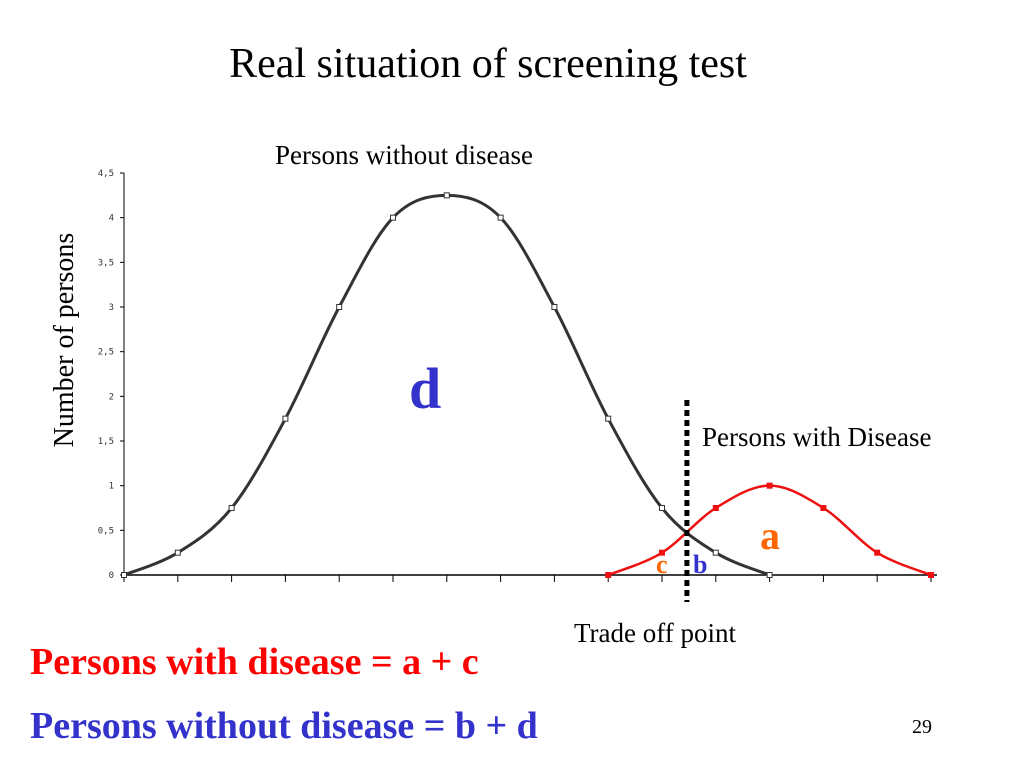 Image resolution: width=1024 pixels, height=768 pixels. Describe the element at coordinates (770, 535) in the screenshot. I see `region-a-label: a` at that location.